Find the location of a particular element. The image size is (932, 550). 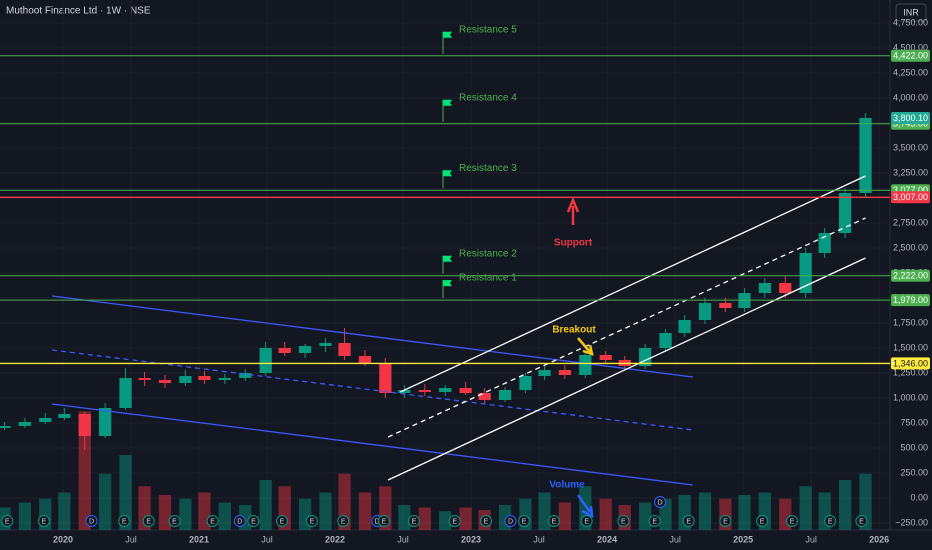

chart-title: Muthoot Finance Ltd · 1W · NSE is located at coordinates (78, 11).